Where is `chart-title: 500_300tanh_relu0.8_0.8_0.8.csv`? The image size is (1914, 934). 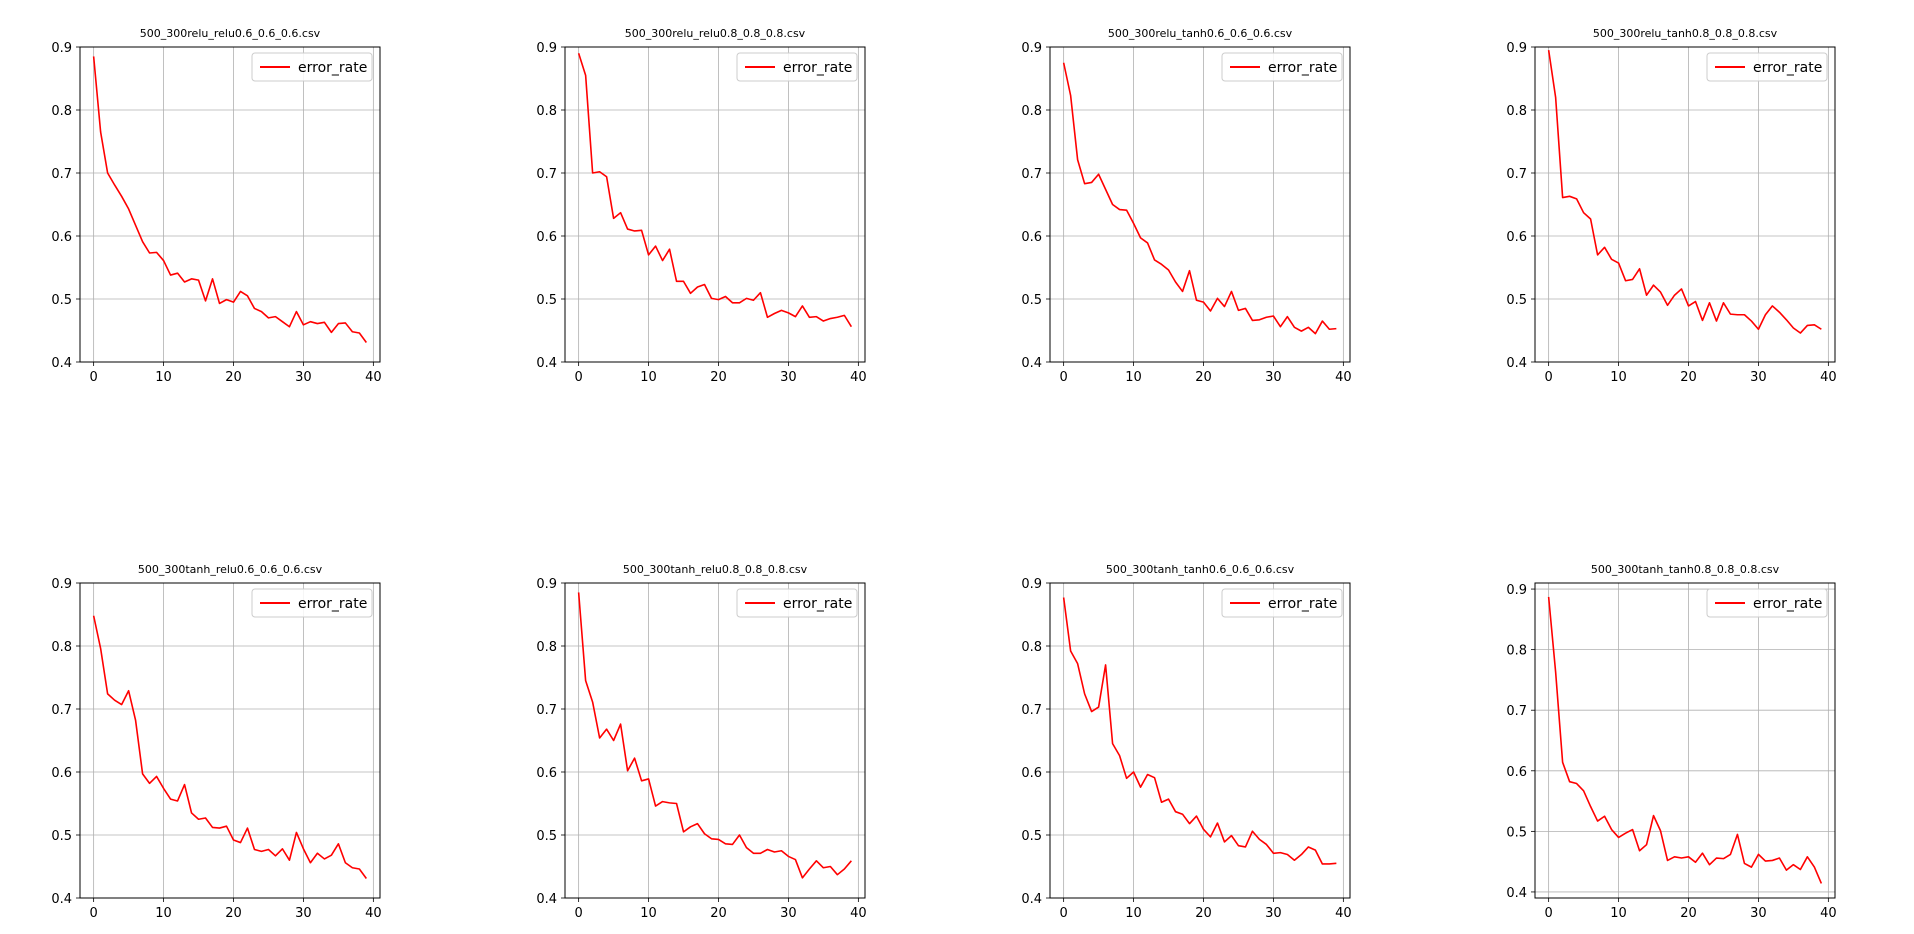
chart-title: 500_300tanh_relu0.8_0.8_0.8.csv is located at coordinates (715, 569).